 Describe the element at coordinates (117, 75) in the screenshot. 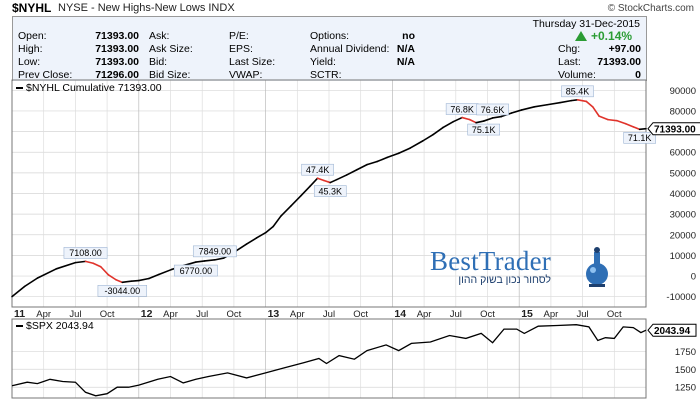

I see `prev-close-value: 71296.00` at that location.